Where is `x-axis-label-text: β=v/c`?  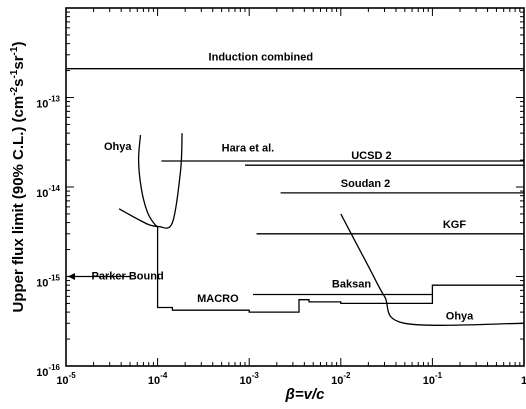 x-axis-label-text: β=v/c is located at coordinates (305, 394).